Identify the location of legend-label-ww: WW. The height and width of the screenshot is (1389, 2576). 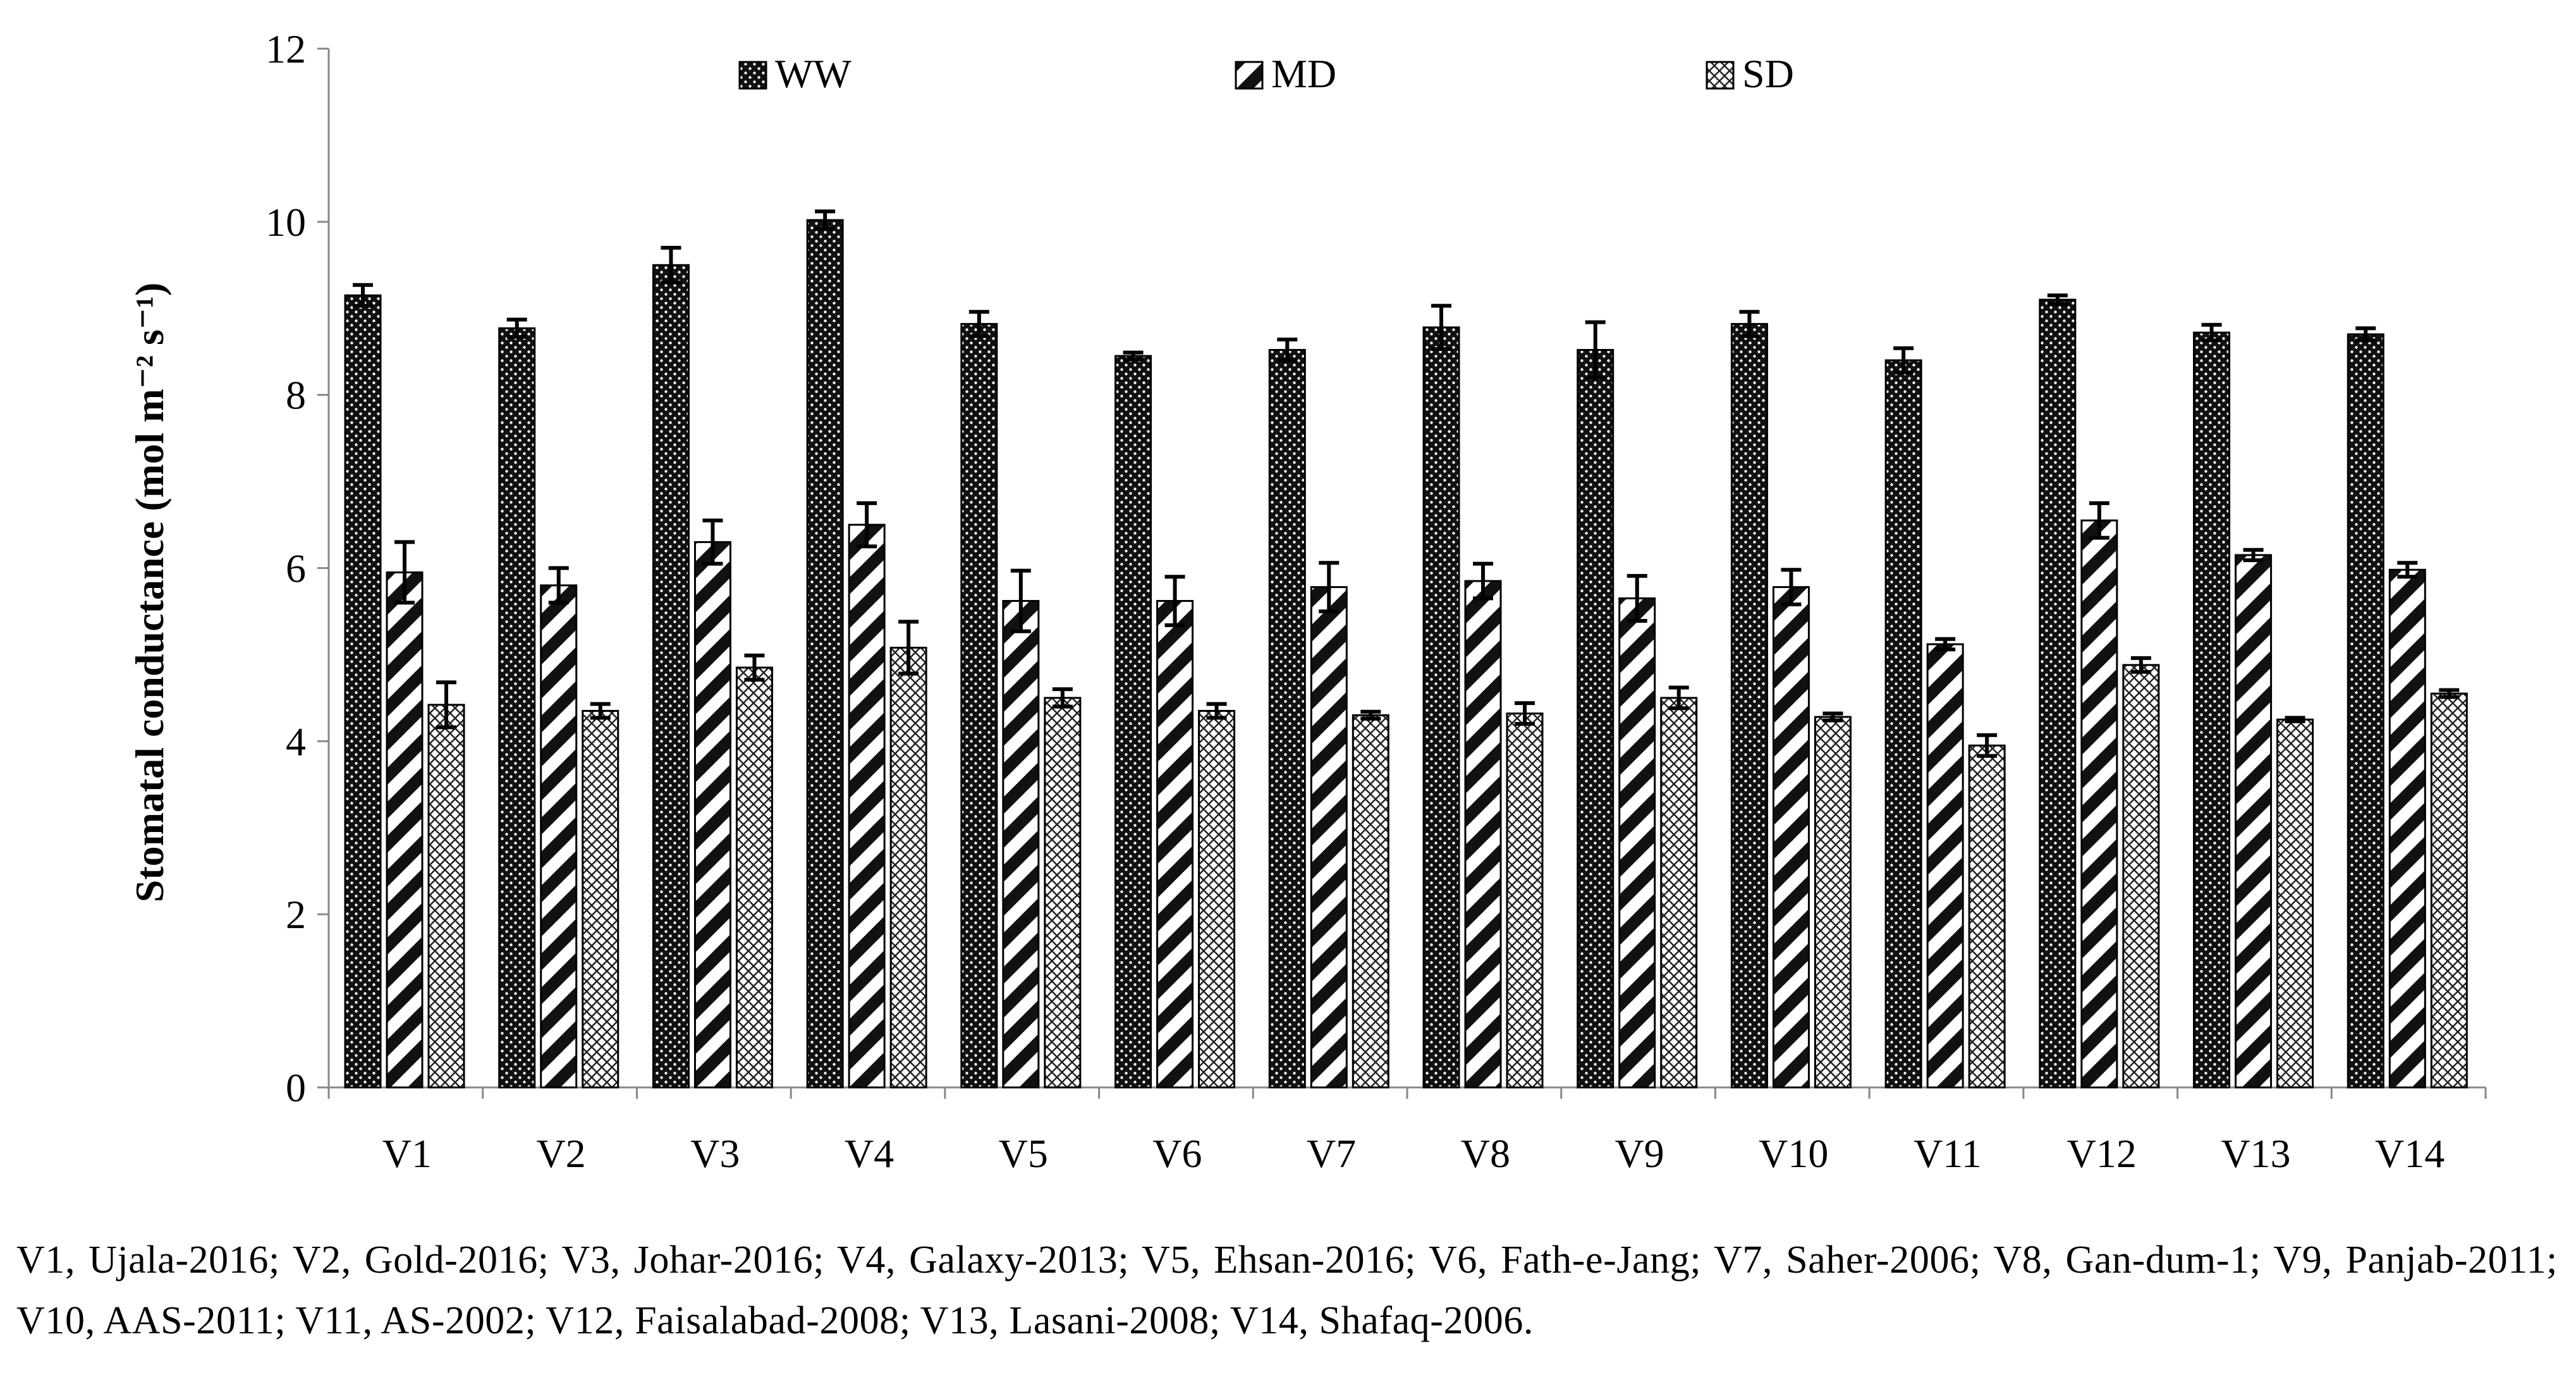
(813, 73).